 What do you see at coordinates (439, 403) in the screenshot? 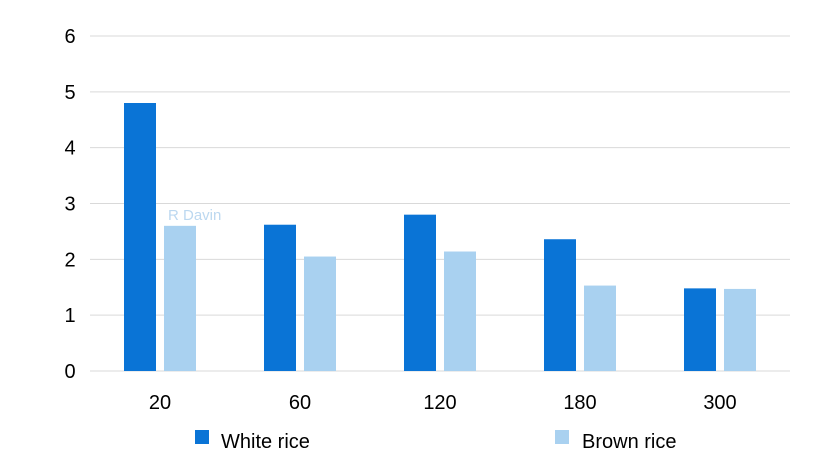
I see `x-tick-label: 120` at bounding box center [439, 403].